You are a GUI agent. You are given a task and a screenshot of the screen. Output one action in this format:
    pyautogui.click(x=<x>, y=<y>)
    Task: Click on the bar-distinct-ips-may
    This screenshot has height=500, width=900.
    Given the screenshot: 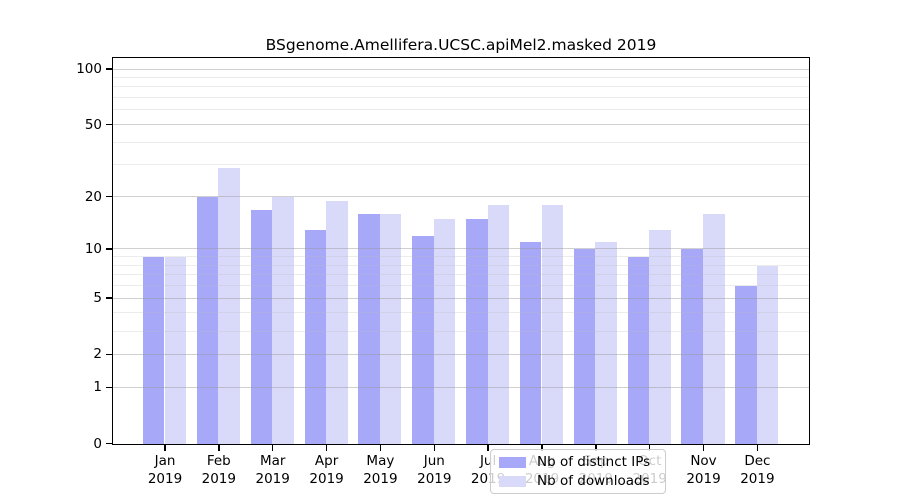 What is the action you would take?
    pyautogui.click(x=369, y=329)
    